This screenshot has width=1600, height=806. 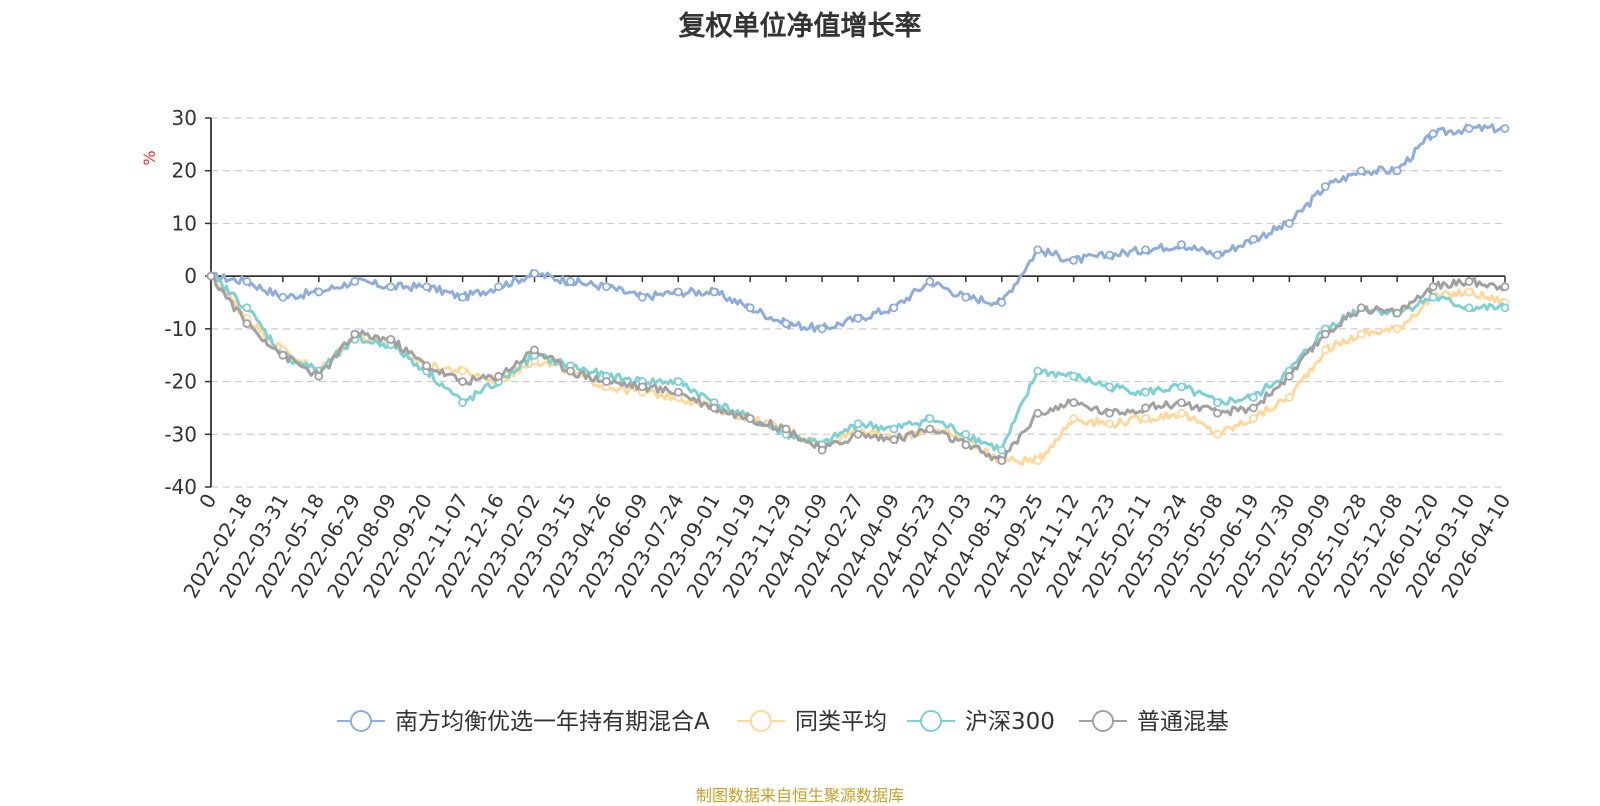 I want to click on y-axis-label: %, so click(x=149, y=157).